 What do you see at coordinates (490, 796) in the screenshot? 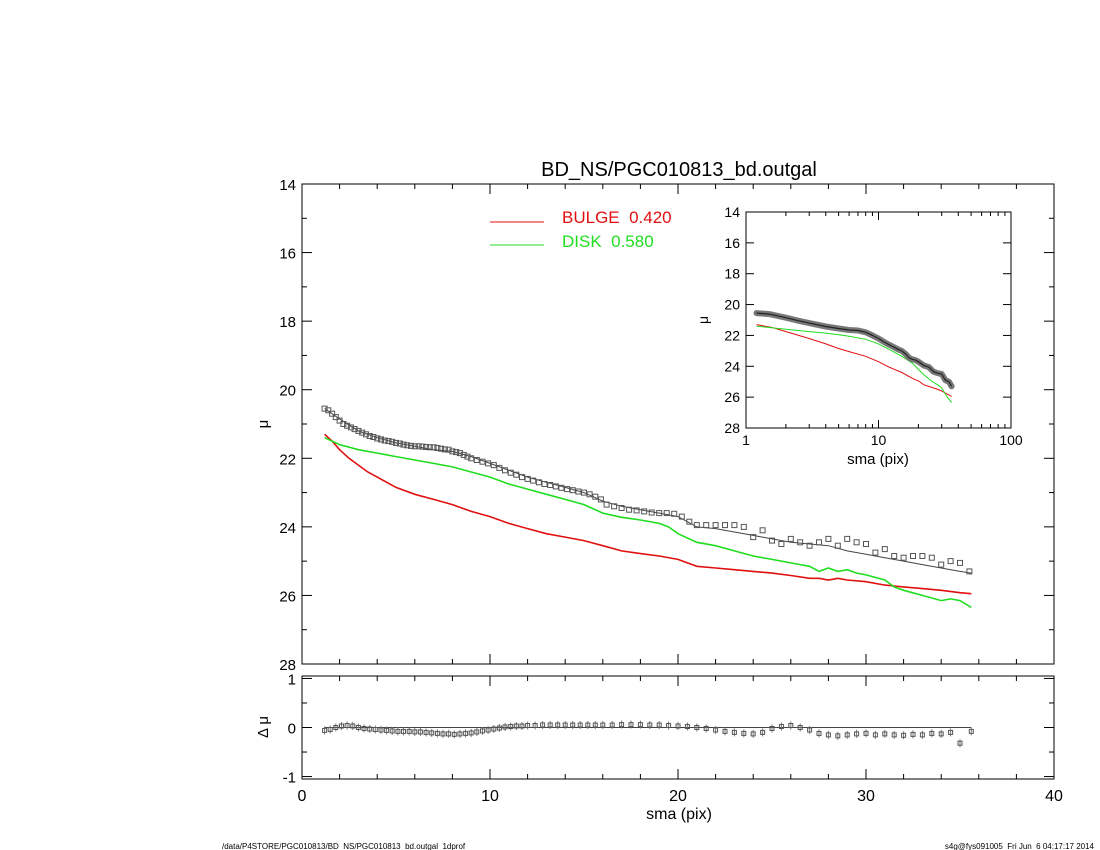
I see `residual-x-tick-label: 10` at bounding box center [490, 796].